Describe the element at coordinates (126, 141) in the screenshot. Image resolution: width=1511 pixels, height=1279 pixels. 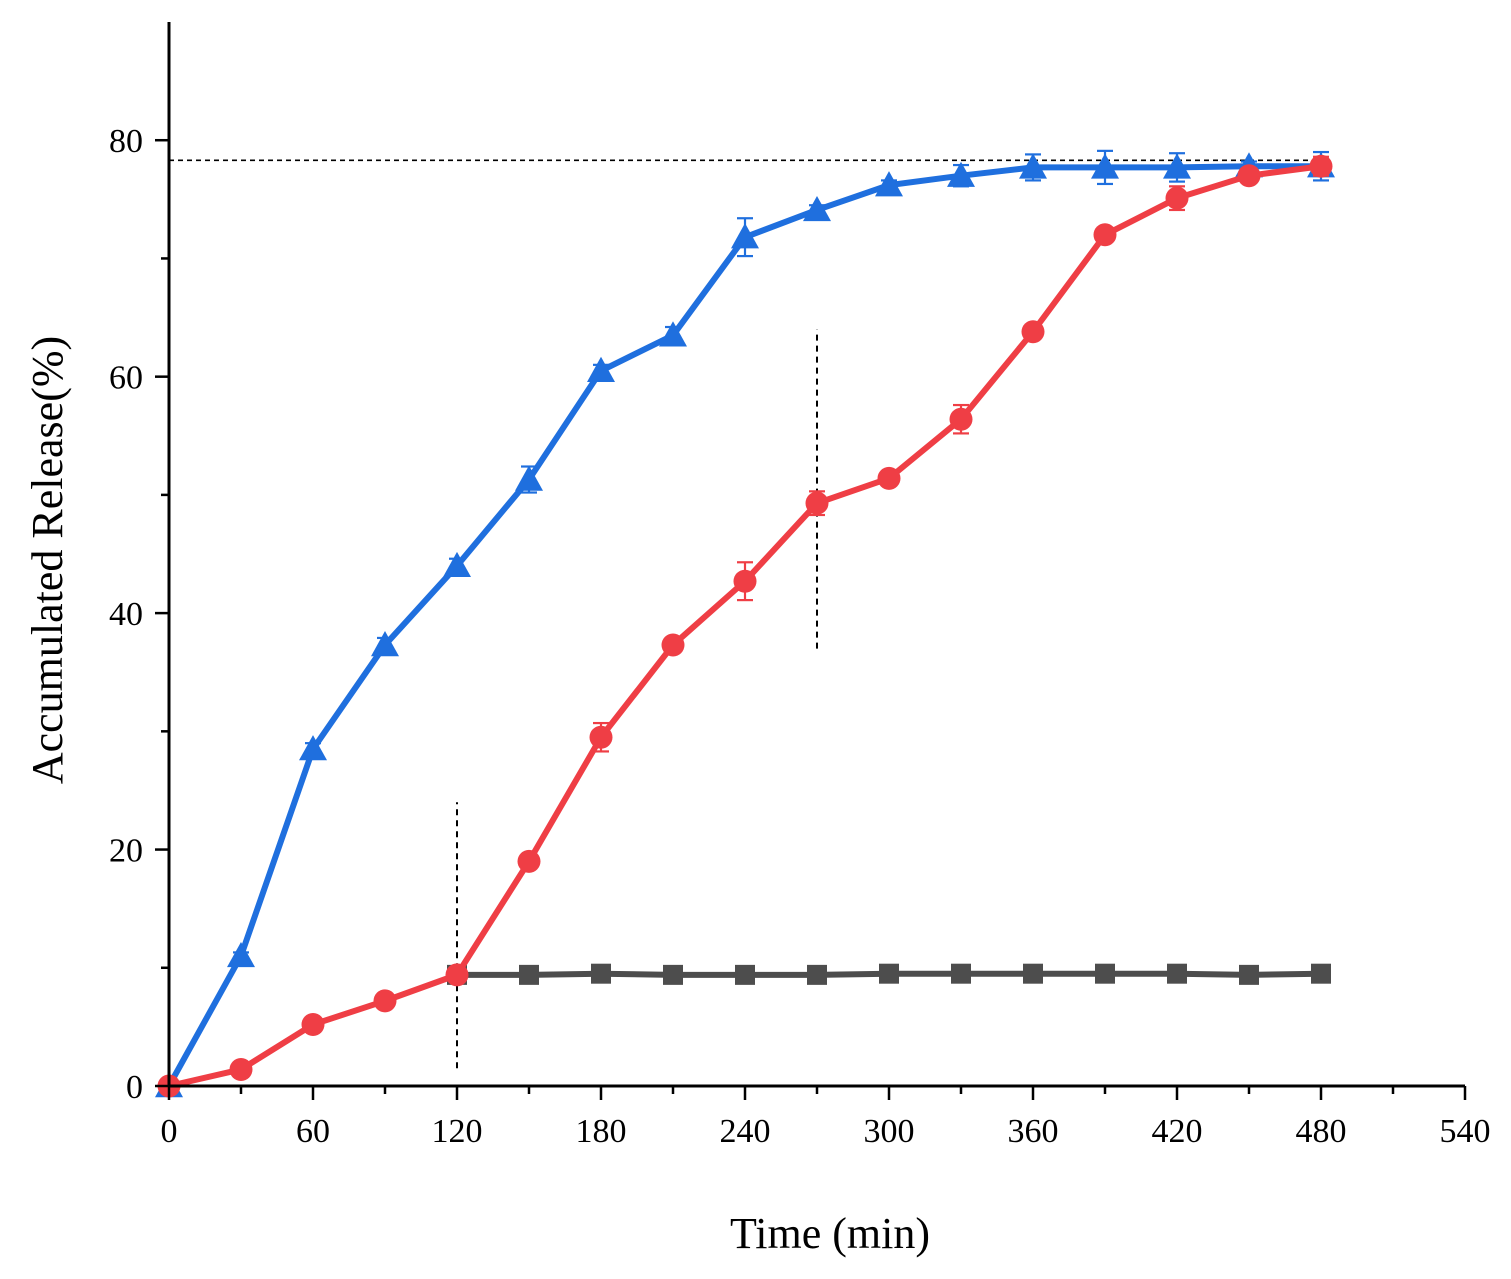
I see `y-tick-label: 80` at that location.